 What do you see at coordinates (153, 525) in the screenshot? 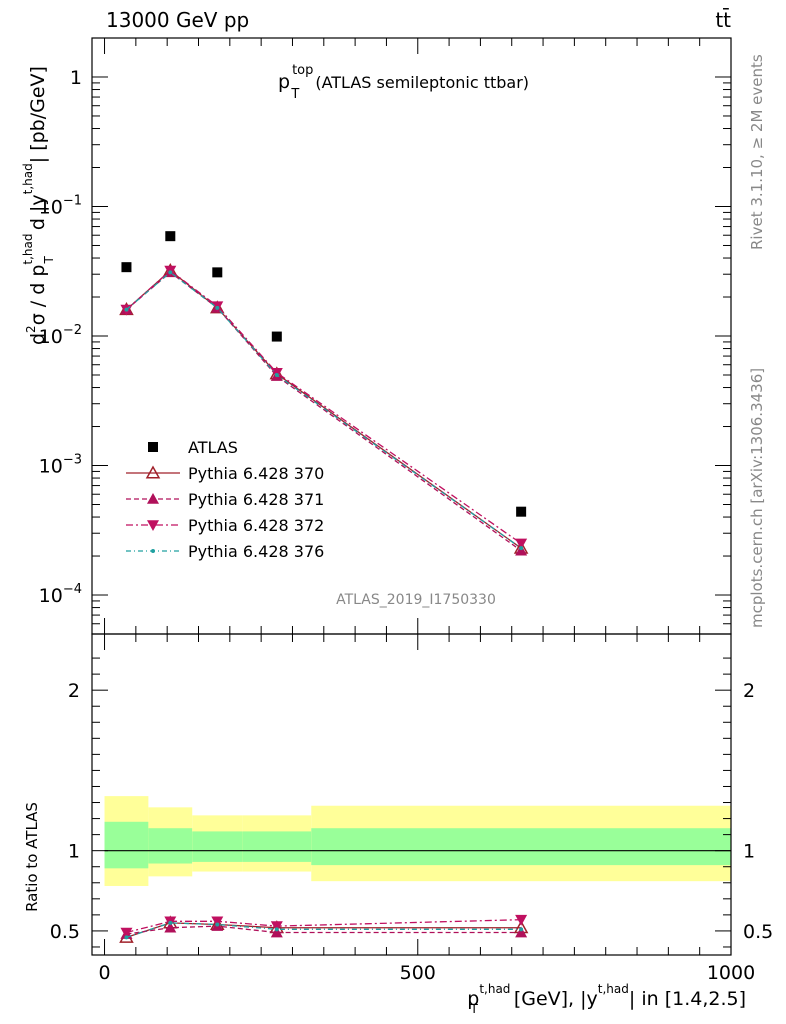
I see `legend-marker-s372` at bounding box center [153, 525].